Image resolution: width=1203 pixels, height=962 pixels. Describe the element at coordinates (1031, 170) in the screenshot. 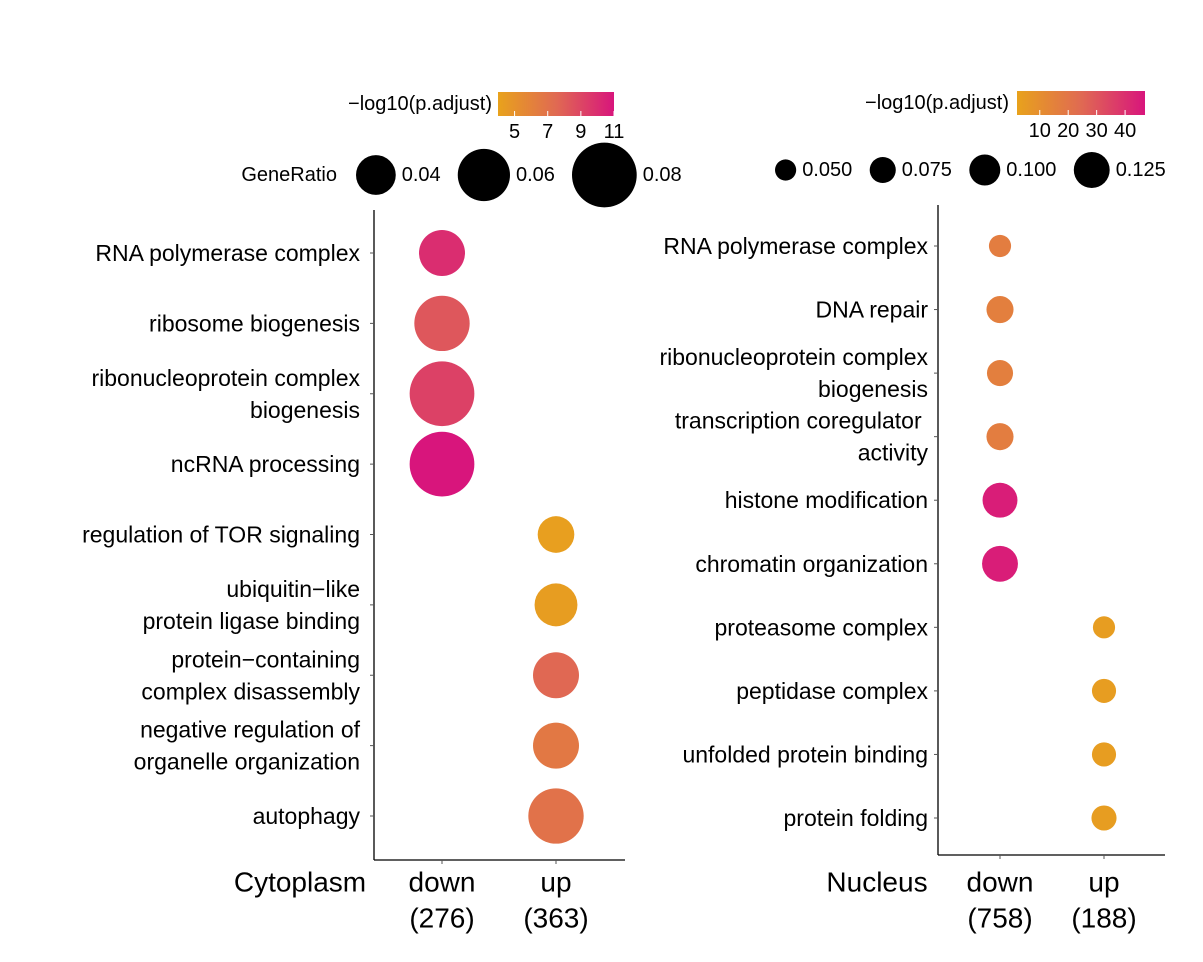

I see `size-legend-label: 0.100` at that location.